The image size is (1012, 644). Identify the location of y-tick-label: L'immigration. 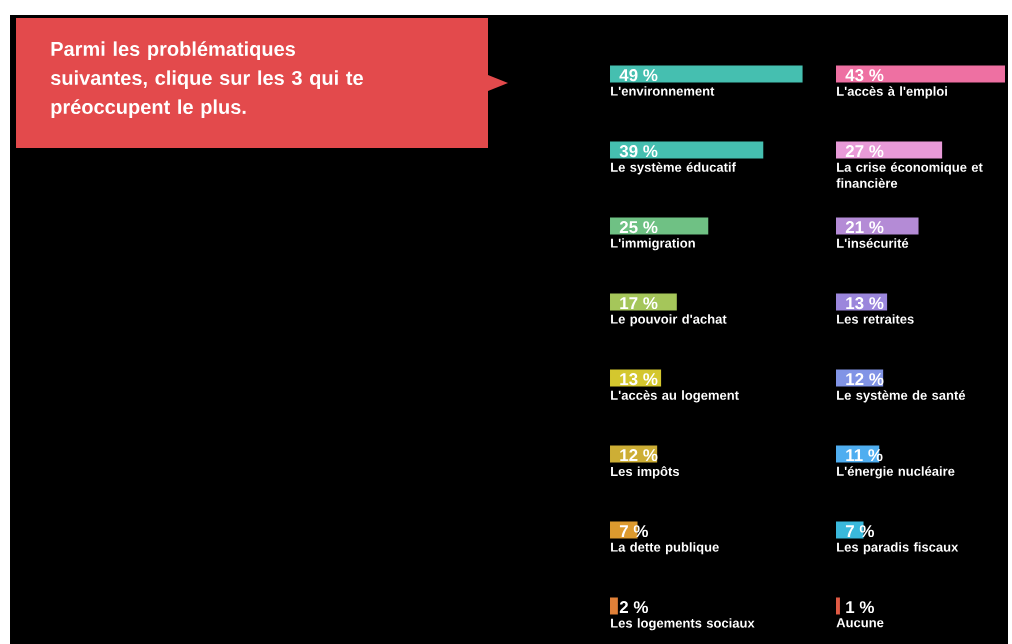
(653, 244).